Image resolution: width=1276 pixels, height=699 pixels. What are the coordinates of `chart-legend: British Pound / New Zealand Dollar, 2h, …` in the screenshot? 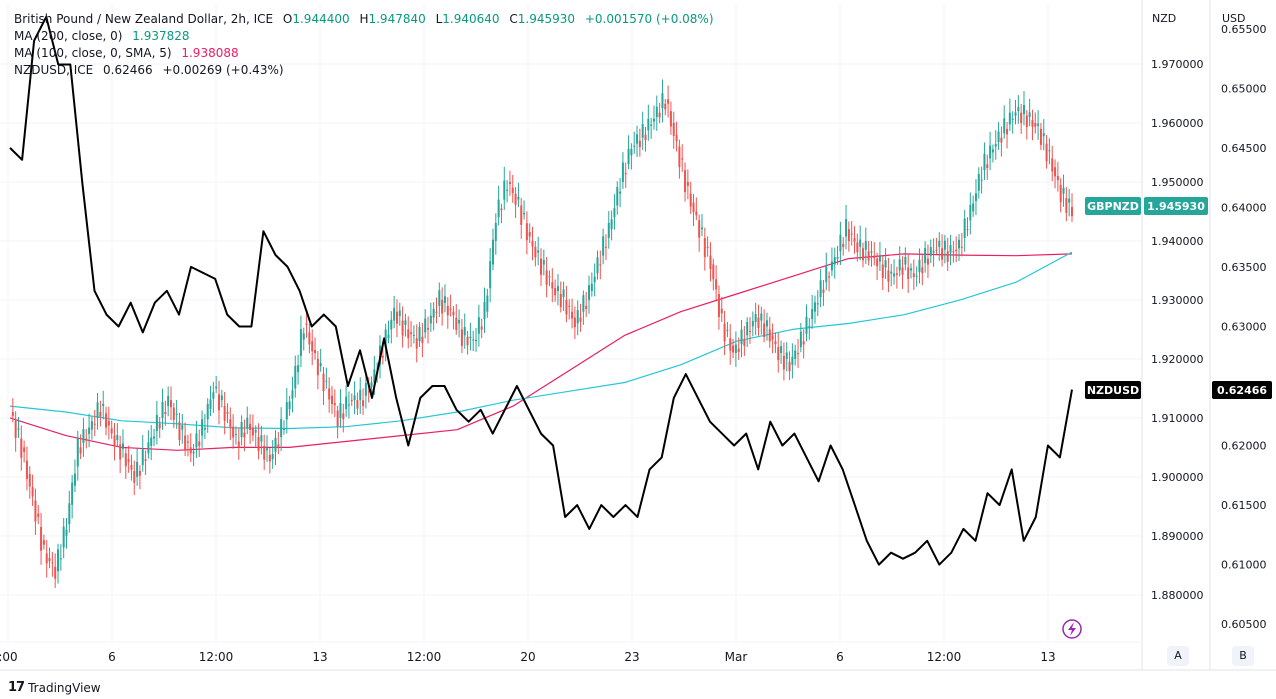 It's located at (364, 45).